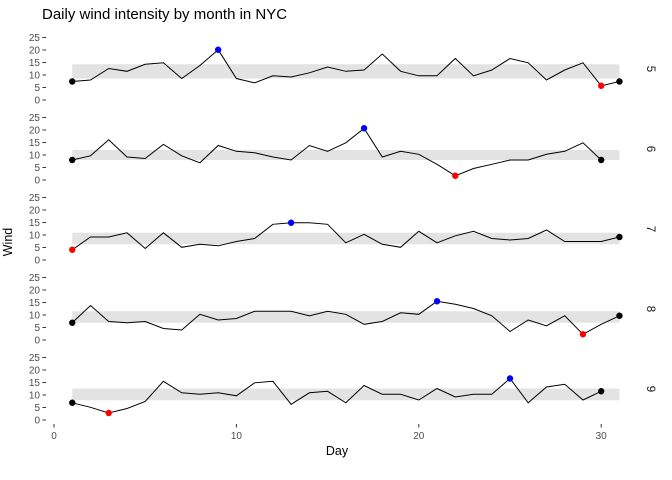 The width and height of the screenshot is (672, 480). I want to click on x-tick-label: 10, so click(237, 436).